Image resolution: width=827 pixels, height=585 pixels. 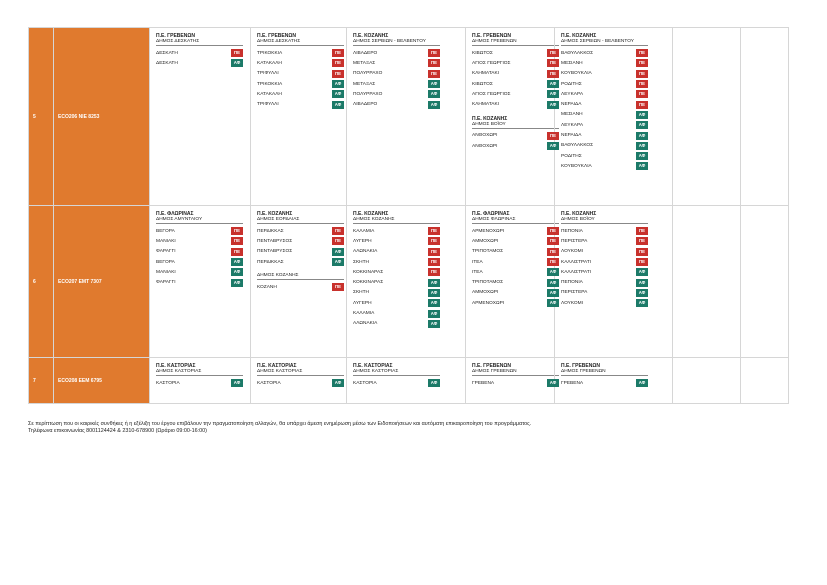 I want to click on list-item: ΝΕΡΑΙΔΑ ΠΕ, so click(x=604, y=104).